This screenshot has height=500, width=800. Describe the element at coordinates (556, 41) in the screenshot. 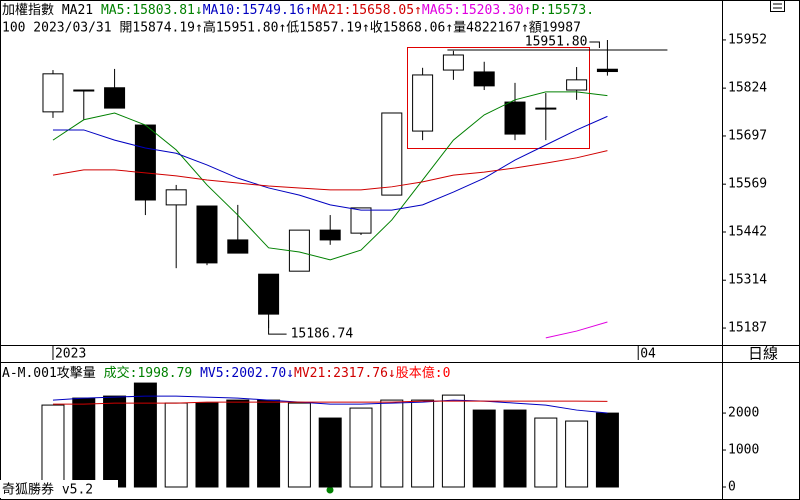

I see `annotation: 15951.80` at that location.